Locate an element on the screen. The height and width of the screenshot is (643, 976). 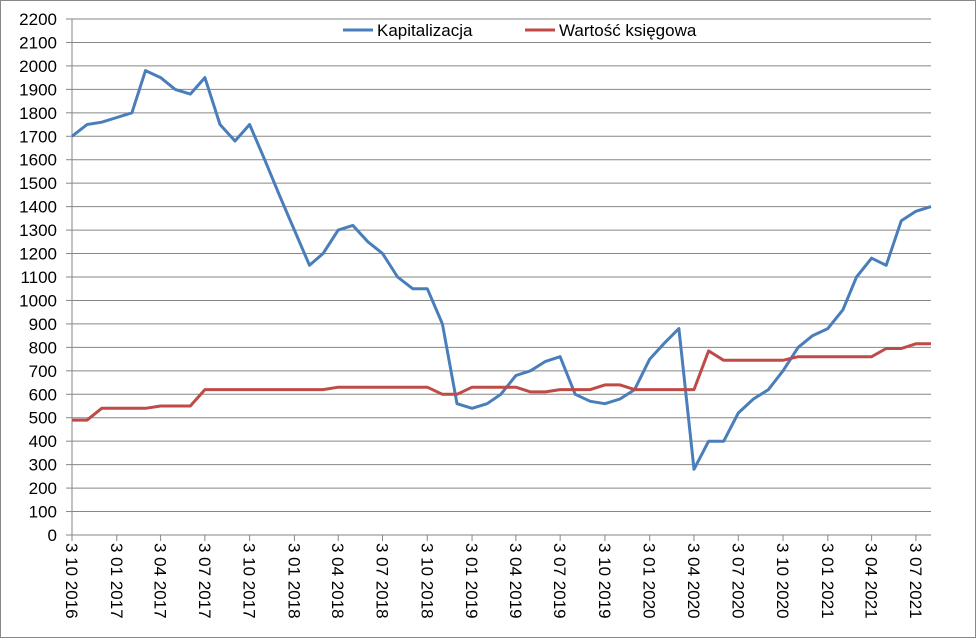
x-tick-label: 3 10 2019 is located at coordinates (604, 581).